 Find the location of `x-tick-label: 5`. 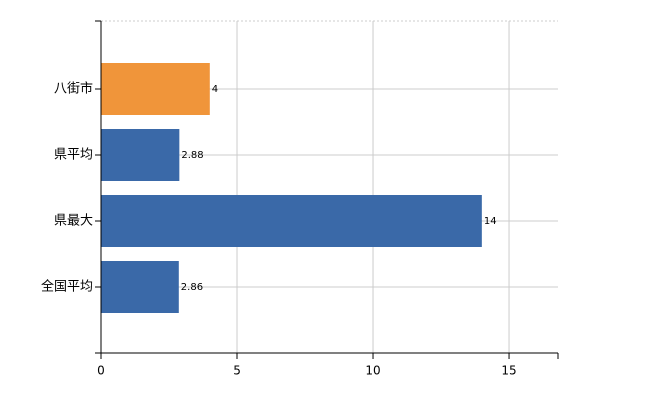

x-tick-label: 5 is located at coordinates (237, 371).